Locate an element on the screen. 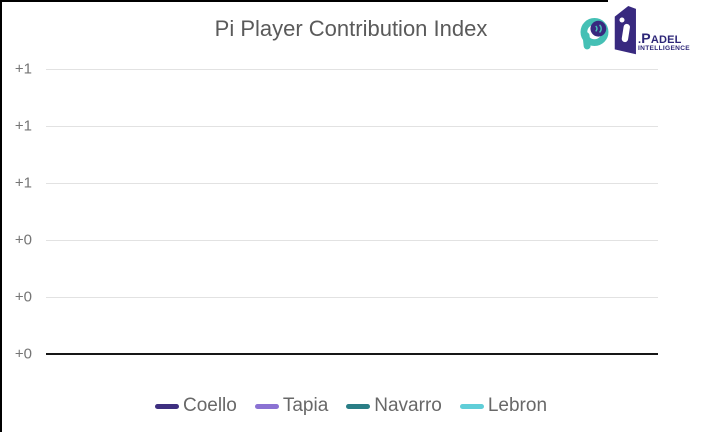 The height and width of the screenshot is (432, 702). logo-wordmark: .PADEL INTELLIGENCE is located at coordinates (664, 36).